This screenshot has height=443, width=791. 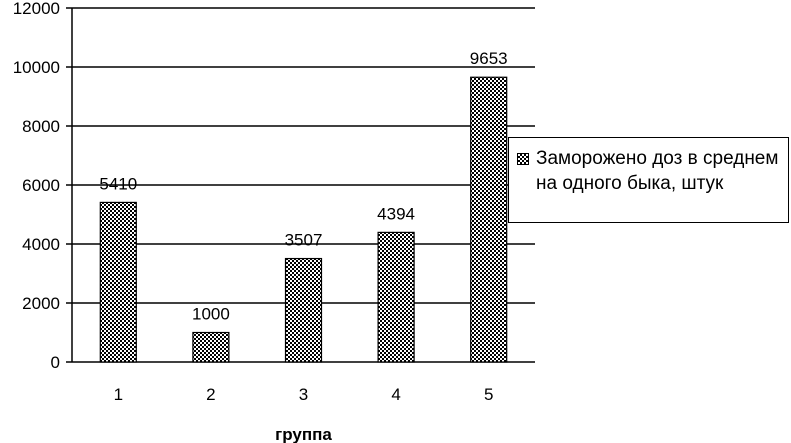 I want to click on legend-swatch, so click(x=523, y=159).